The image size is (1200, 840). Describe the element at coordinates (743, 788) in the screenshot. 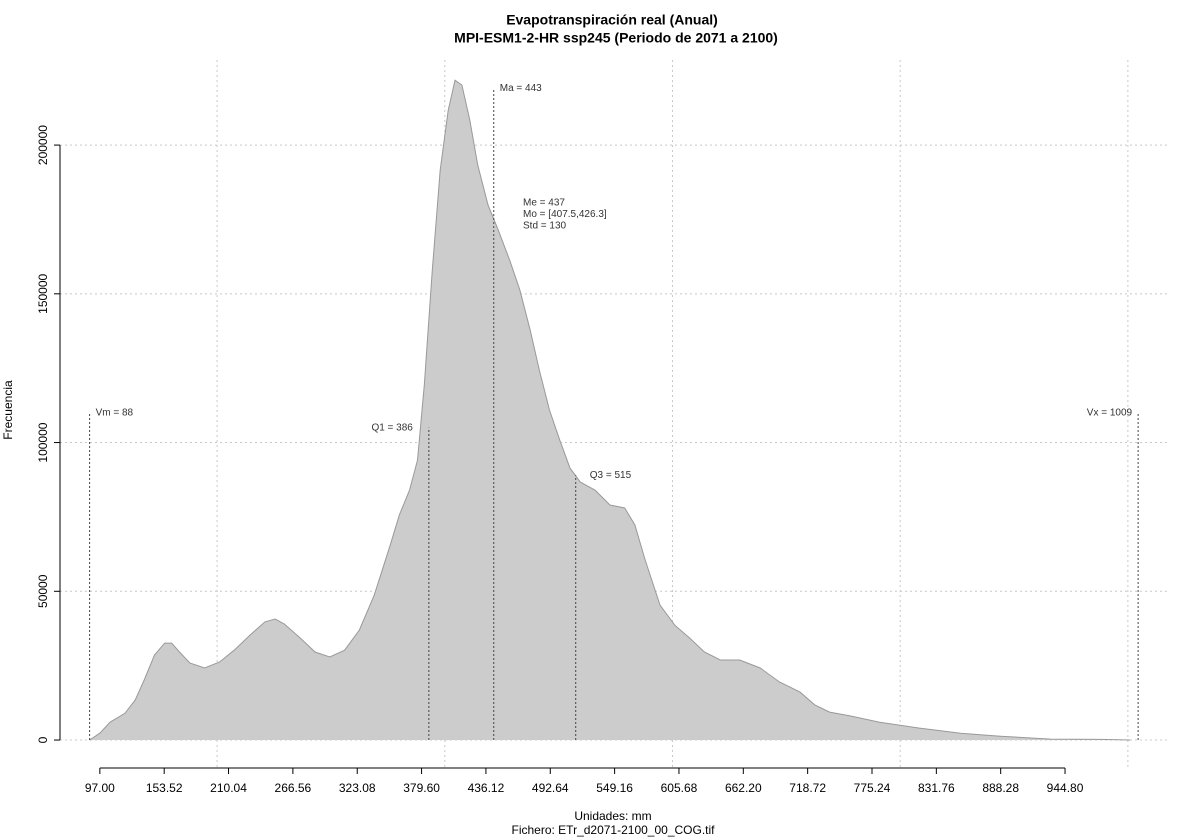

I see `x-tick-label: 662.20` at that location.